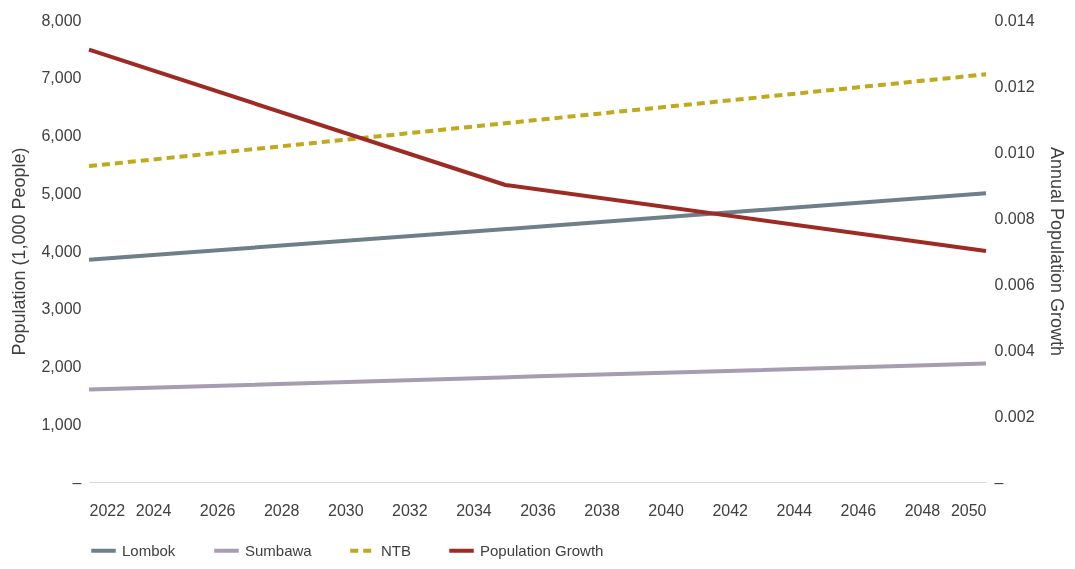  I want to click on x-tick-label: 2038, so click(602, 510).